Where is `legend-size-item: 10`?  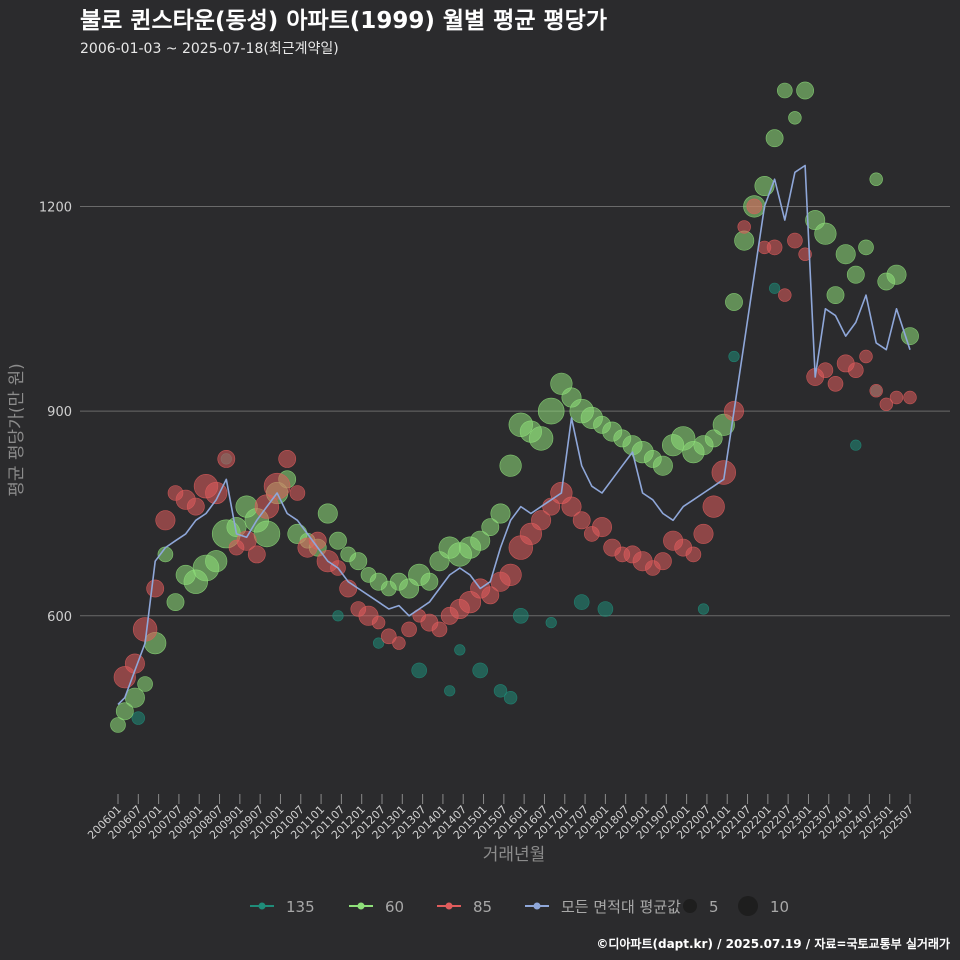
legend-size-item: 10 is located at coordinates (763, 906).